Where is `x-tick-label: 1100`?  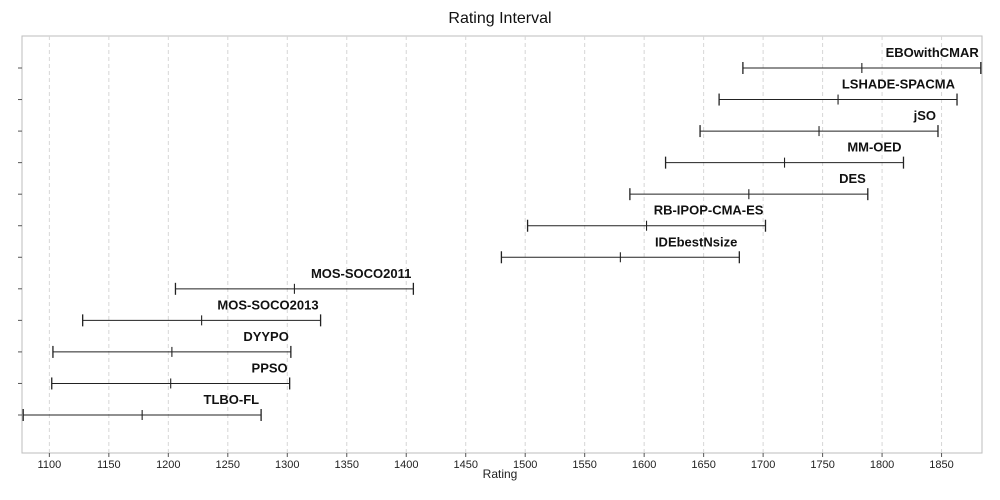 x-tick-label: 1100 is located at coordinates (50, 465).